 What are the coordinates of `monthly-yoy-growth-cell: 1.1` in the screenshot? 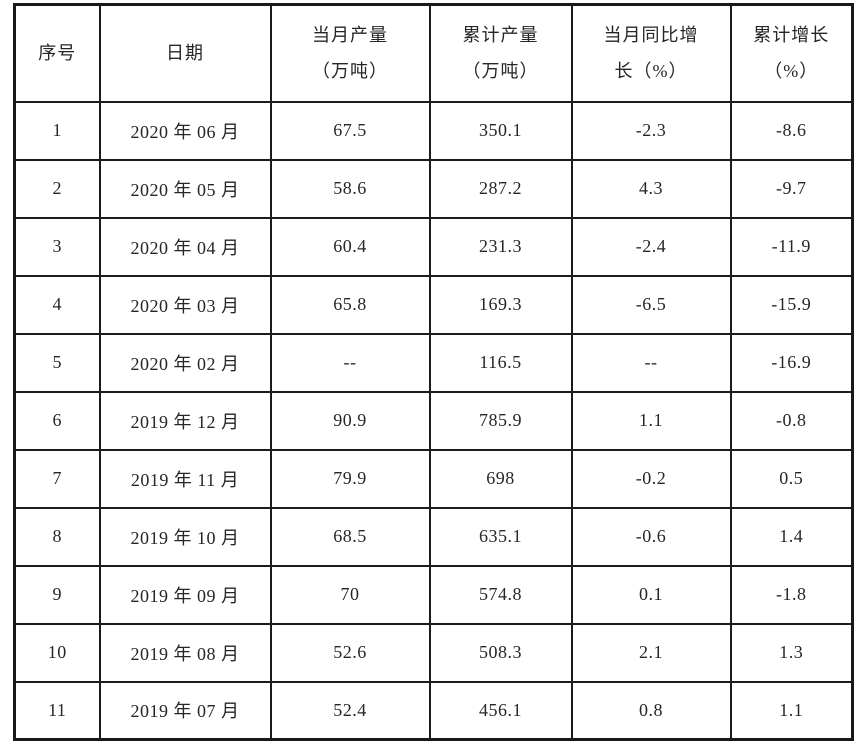 It's located at (651, 420).